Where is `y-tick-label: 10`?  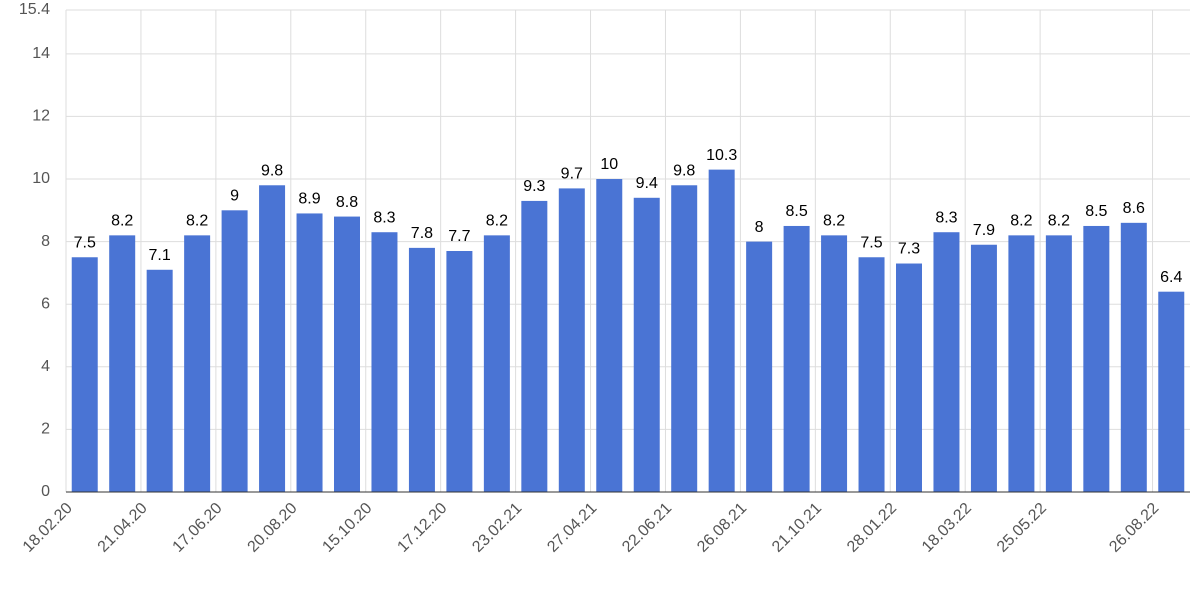
y-tick-label: 10 is located at coordinates (41, 178).